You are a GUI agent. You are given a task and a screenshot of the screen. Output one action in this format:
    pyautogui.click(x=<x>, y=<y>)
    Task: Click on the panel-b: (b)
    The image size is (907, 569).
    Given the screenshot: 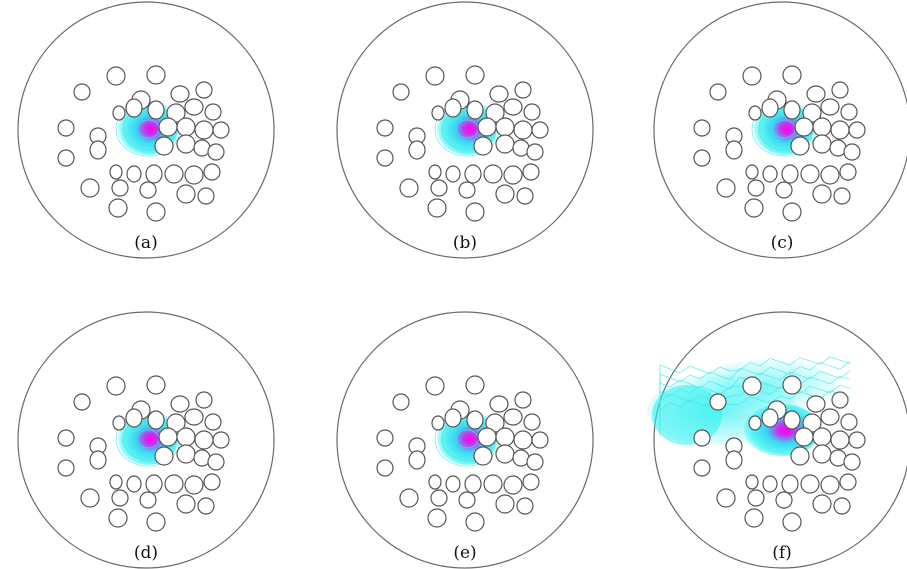 What is the action you would take?
    pyautogui.click(x=465, y=130)
    